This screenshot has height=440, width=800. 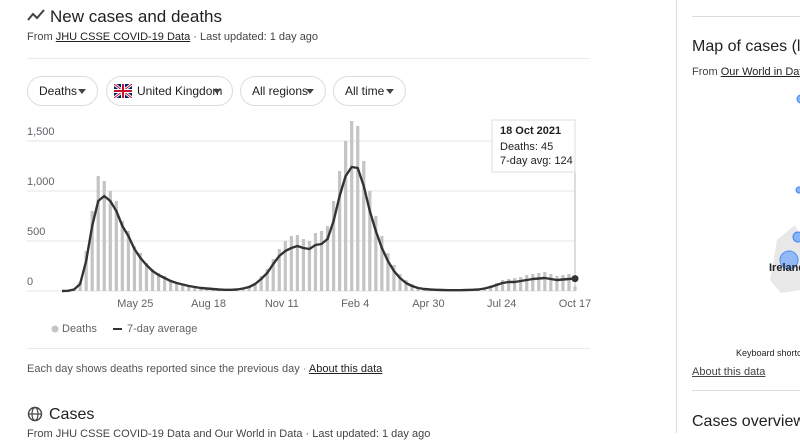 I want to click on y-tick-label: 1,000, so click(x=41, y=182).